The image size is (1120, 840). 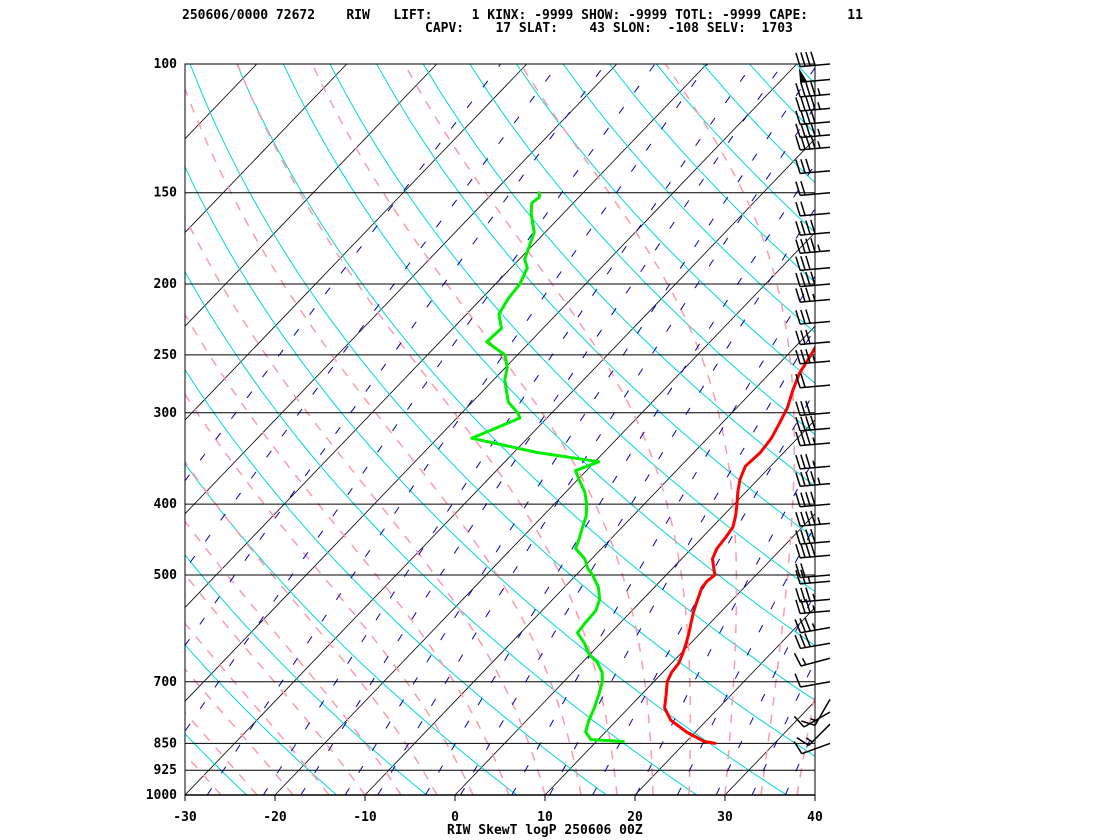 I want to click on dewpoint-profile-line, so click(x=547, y=467).